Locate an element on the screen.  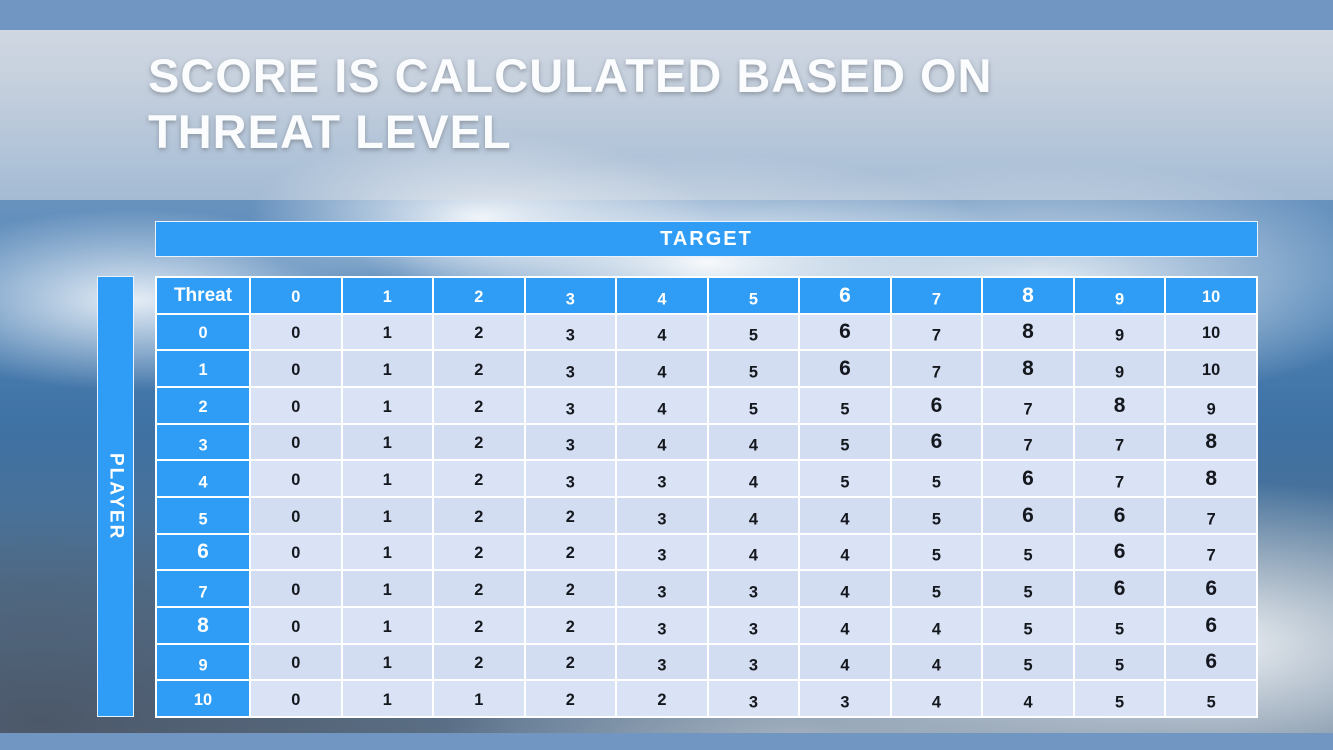
col-header-cell: 7 is located at coordinates (936, 295).